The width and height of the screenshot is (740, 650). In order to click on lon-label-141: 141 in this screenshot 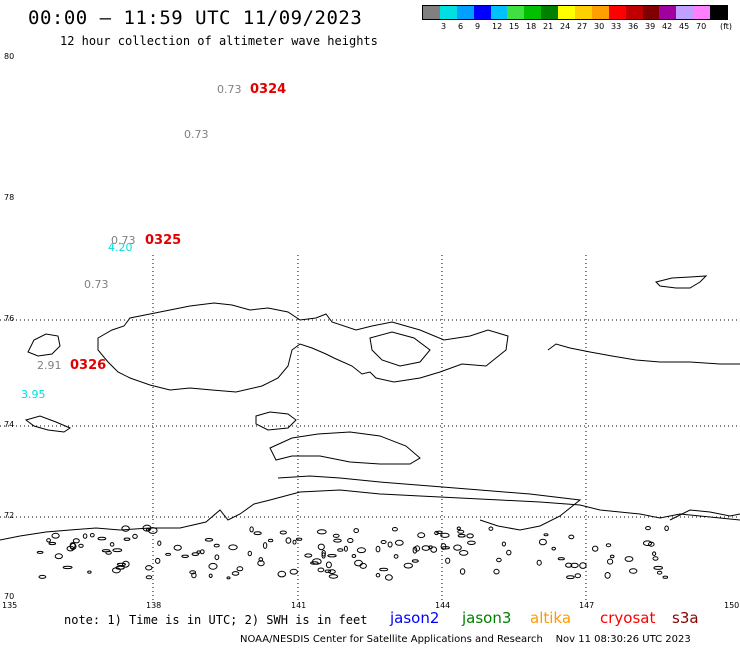, I will do `click(299, 605)`.